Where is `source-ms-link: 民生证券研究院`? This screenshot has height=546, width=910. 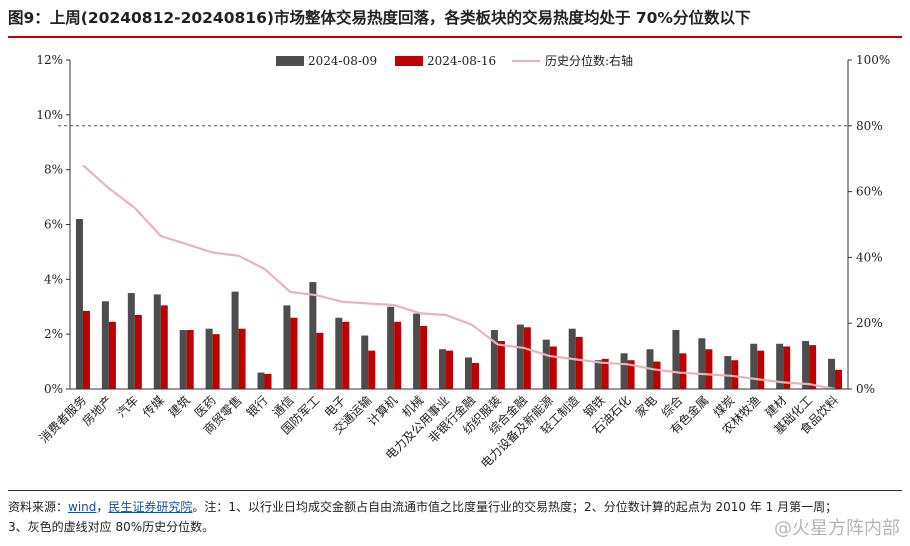
source-ms-link: 民生证券研究院 is located at coordinates (150, 507).